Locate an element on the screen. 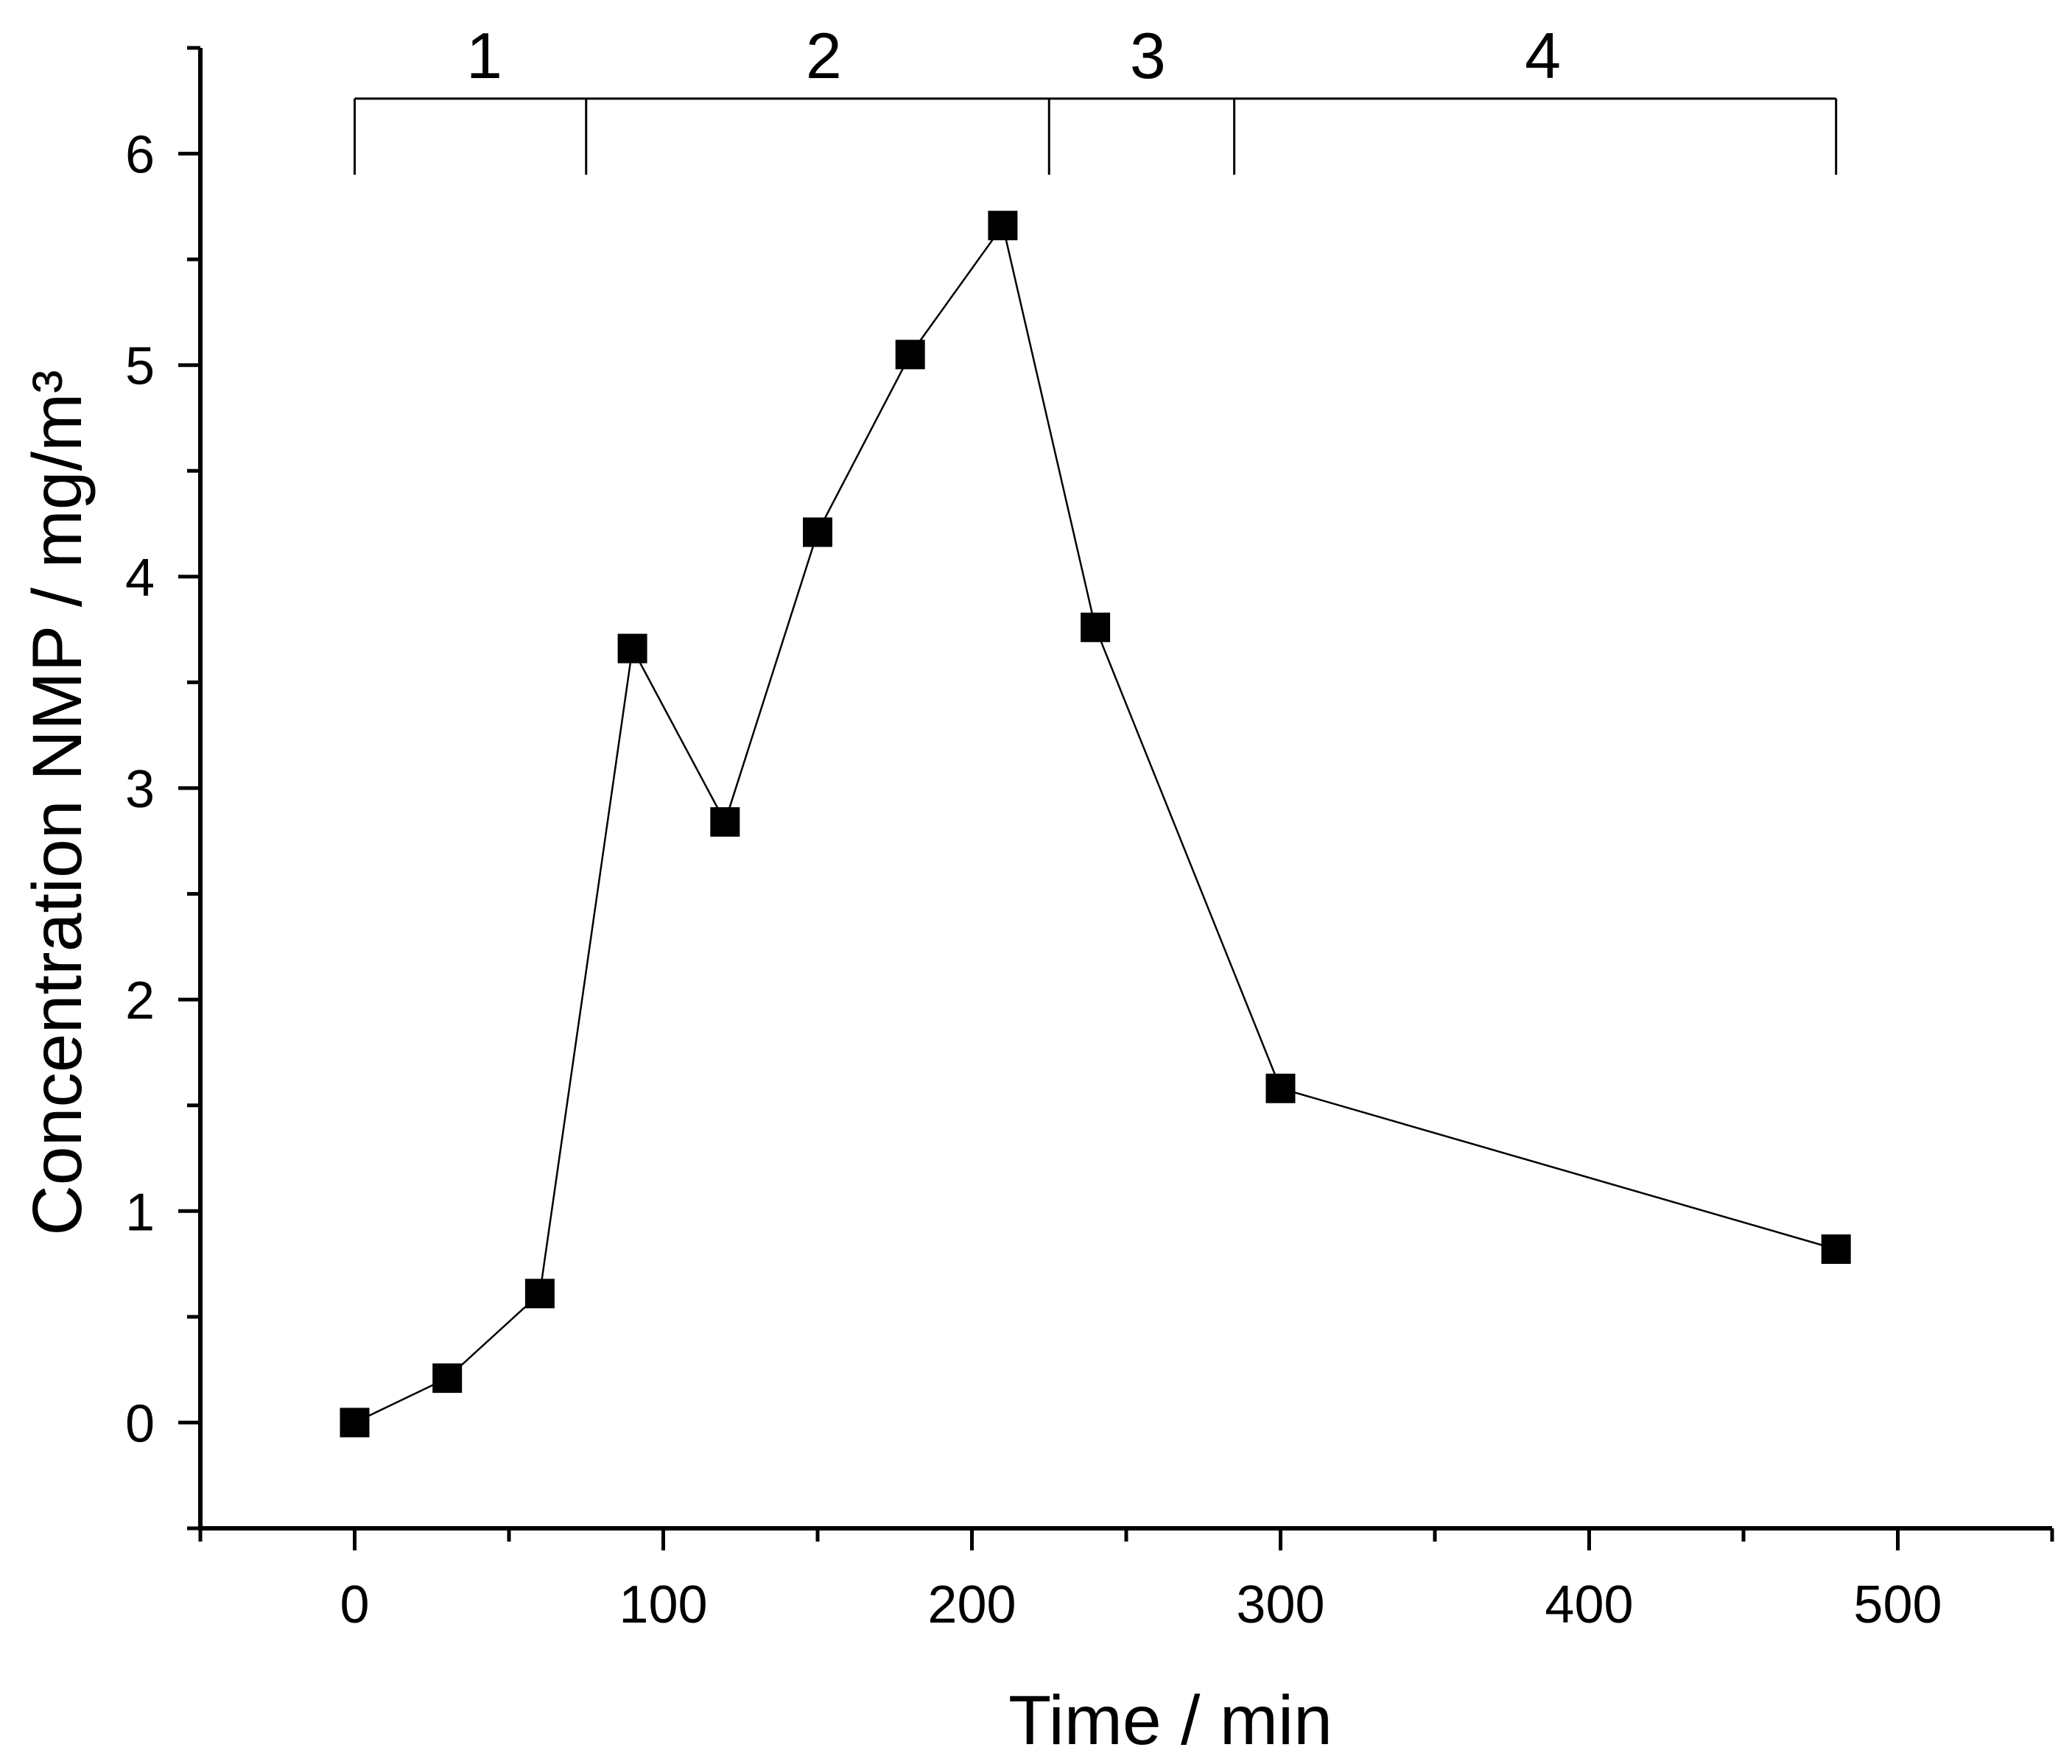  y-tick-label: 5 is located at coordinates (140, 366).